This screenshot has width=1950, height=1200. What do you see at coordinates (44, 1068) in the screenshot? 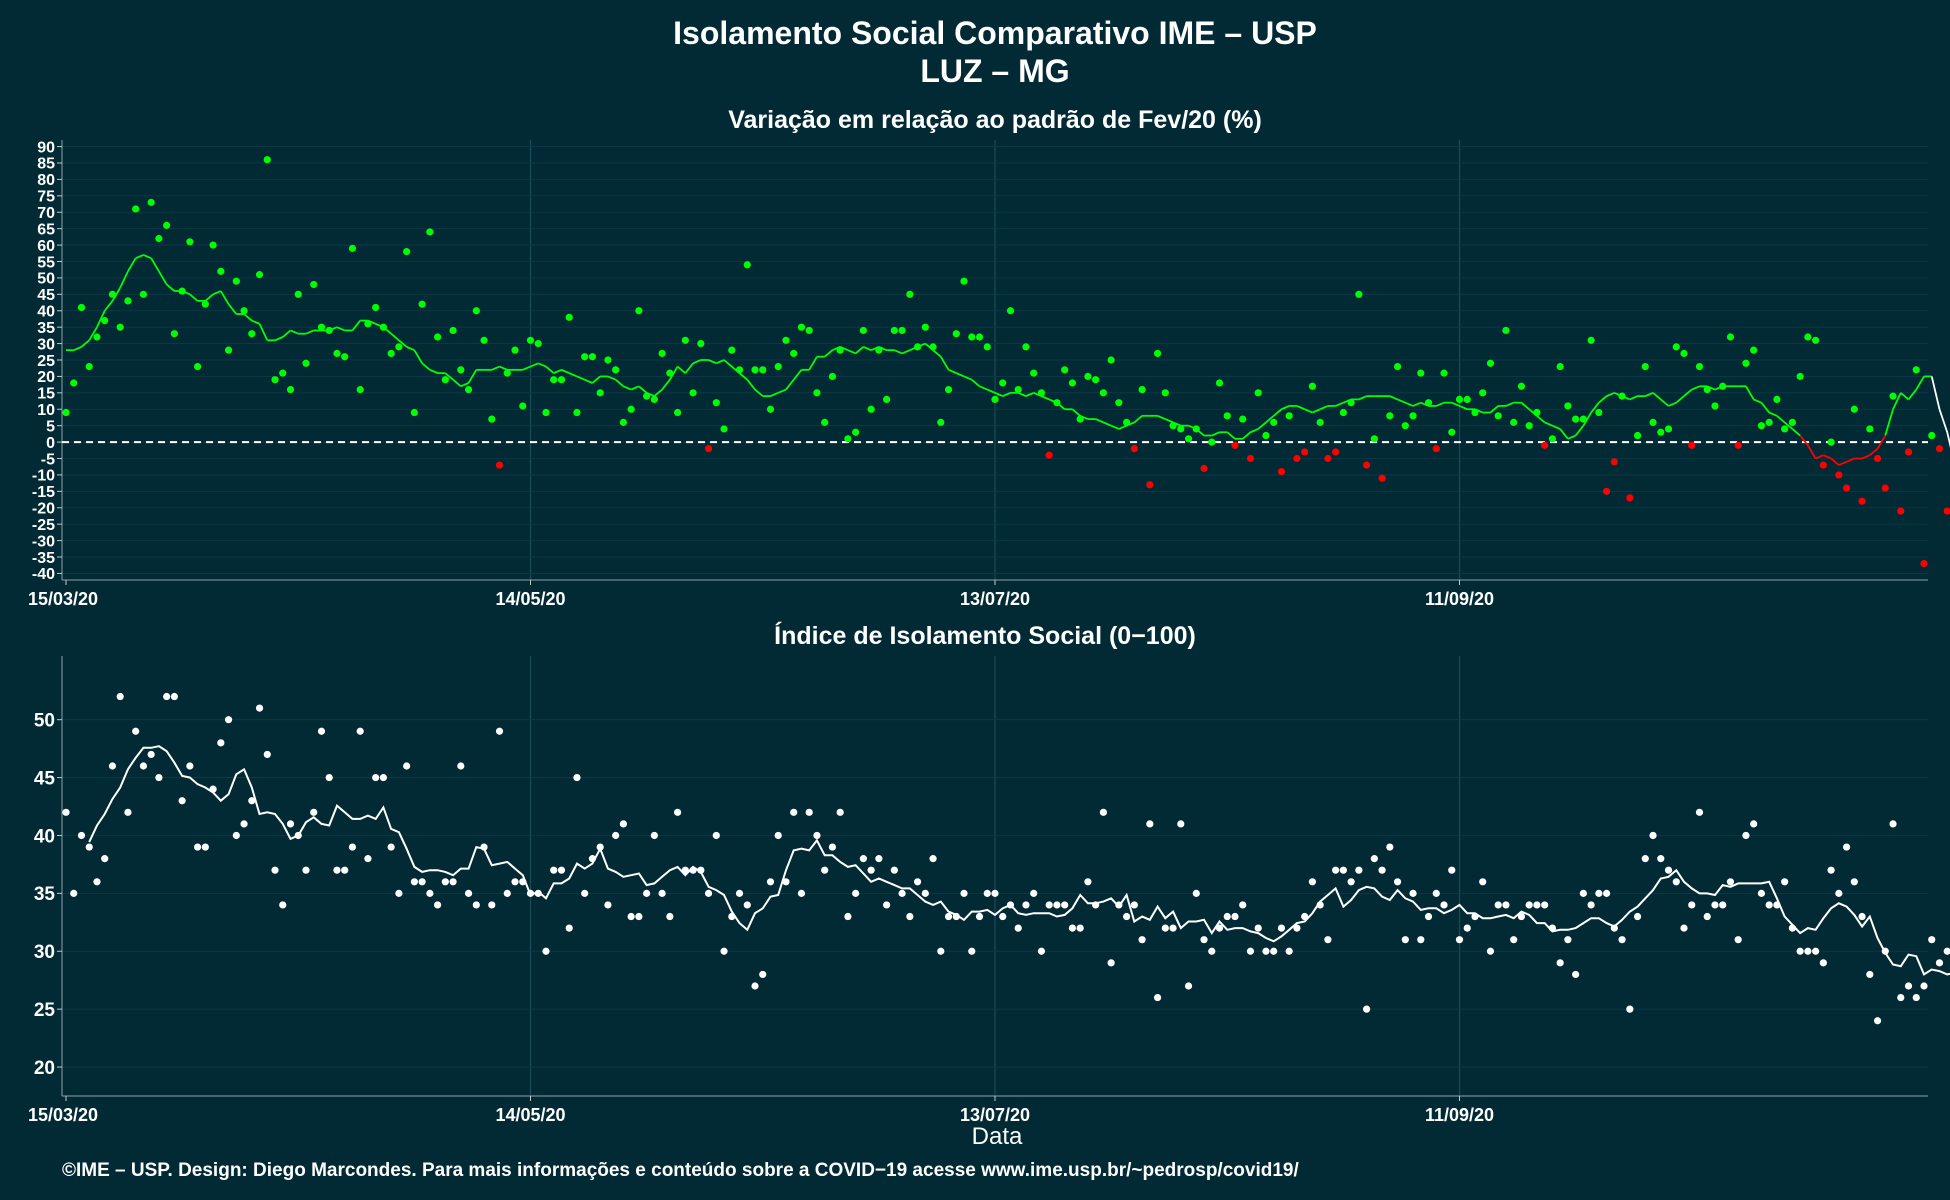
I see `bottom-y-tick-label: 20` at bounding box center [44, 1068].